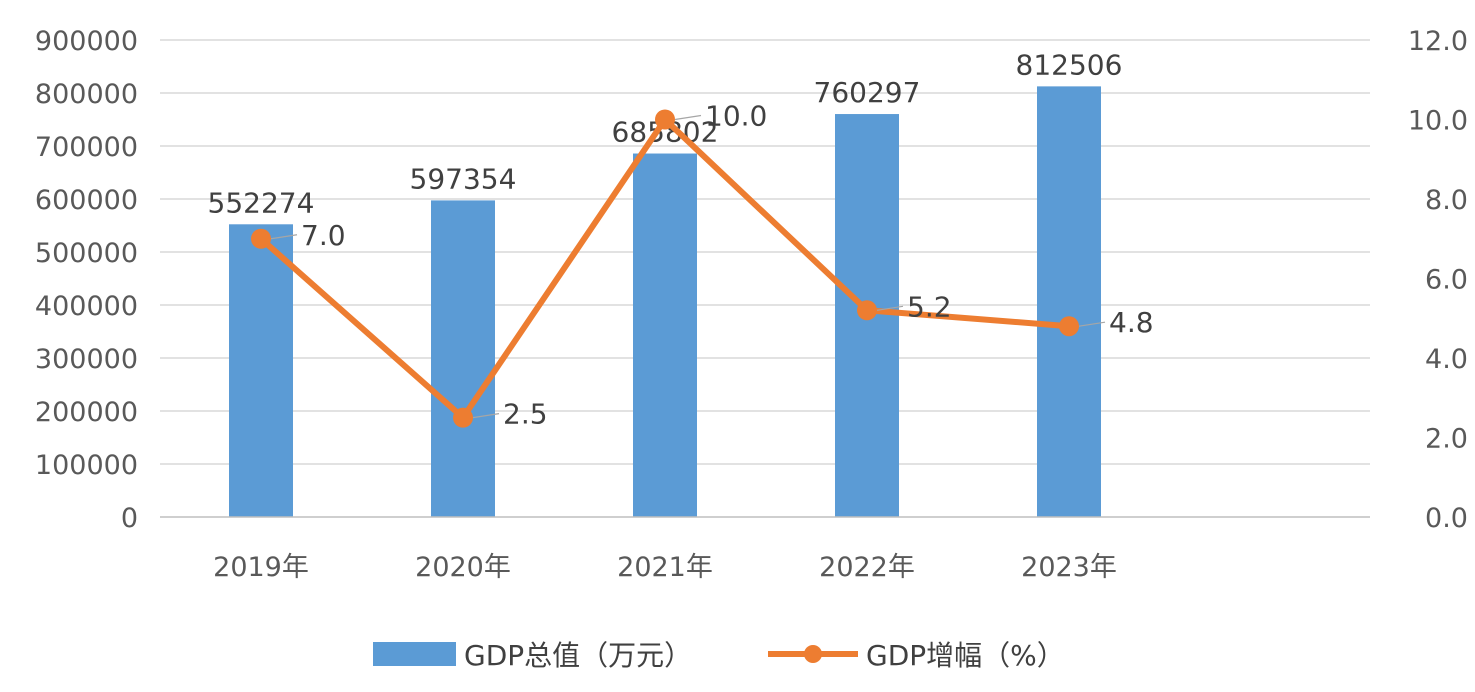 The height and width of the screenshot is (692, 1475). I want to click on right-axis-tick-label: 4.0, so click(1446, 359).